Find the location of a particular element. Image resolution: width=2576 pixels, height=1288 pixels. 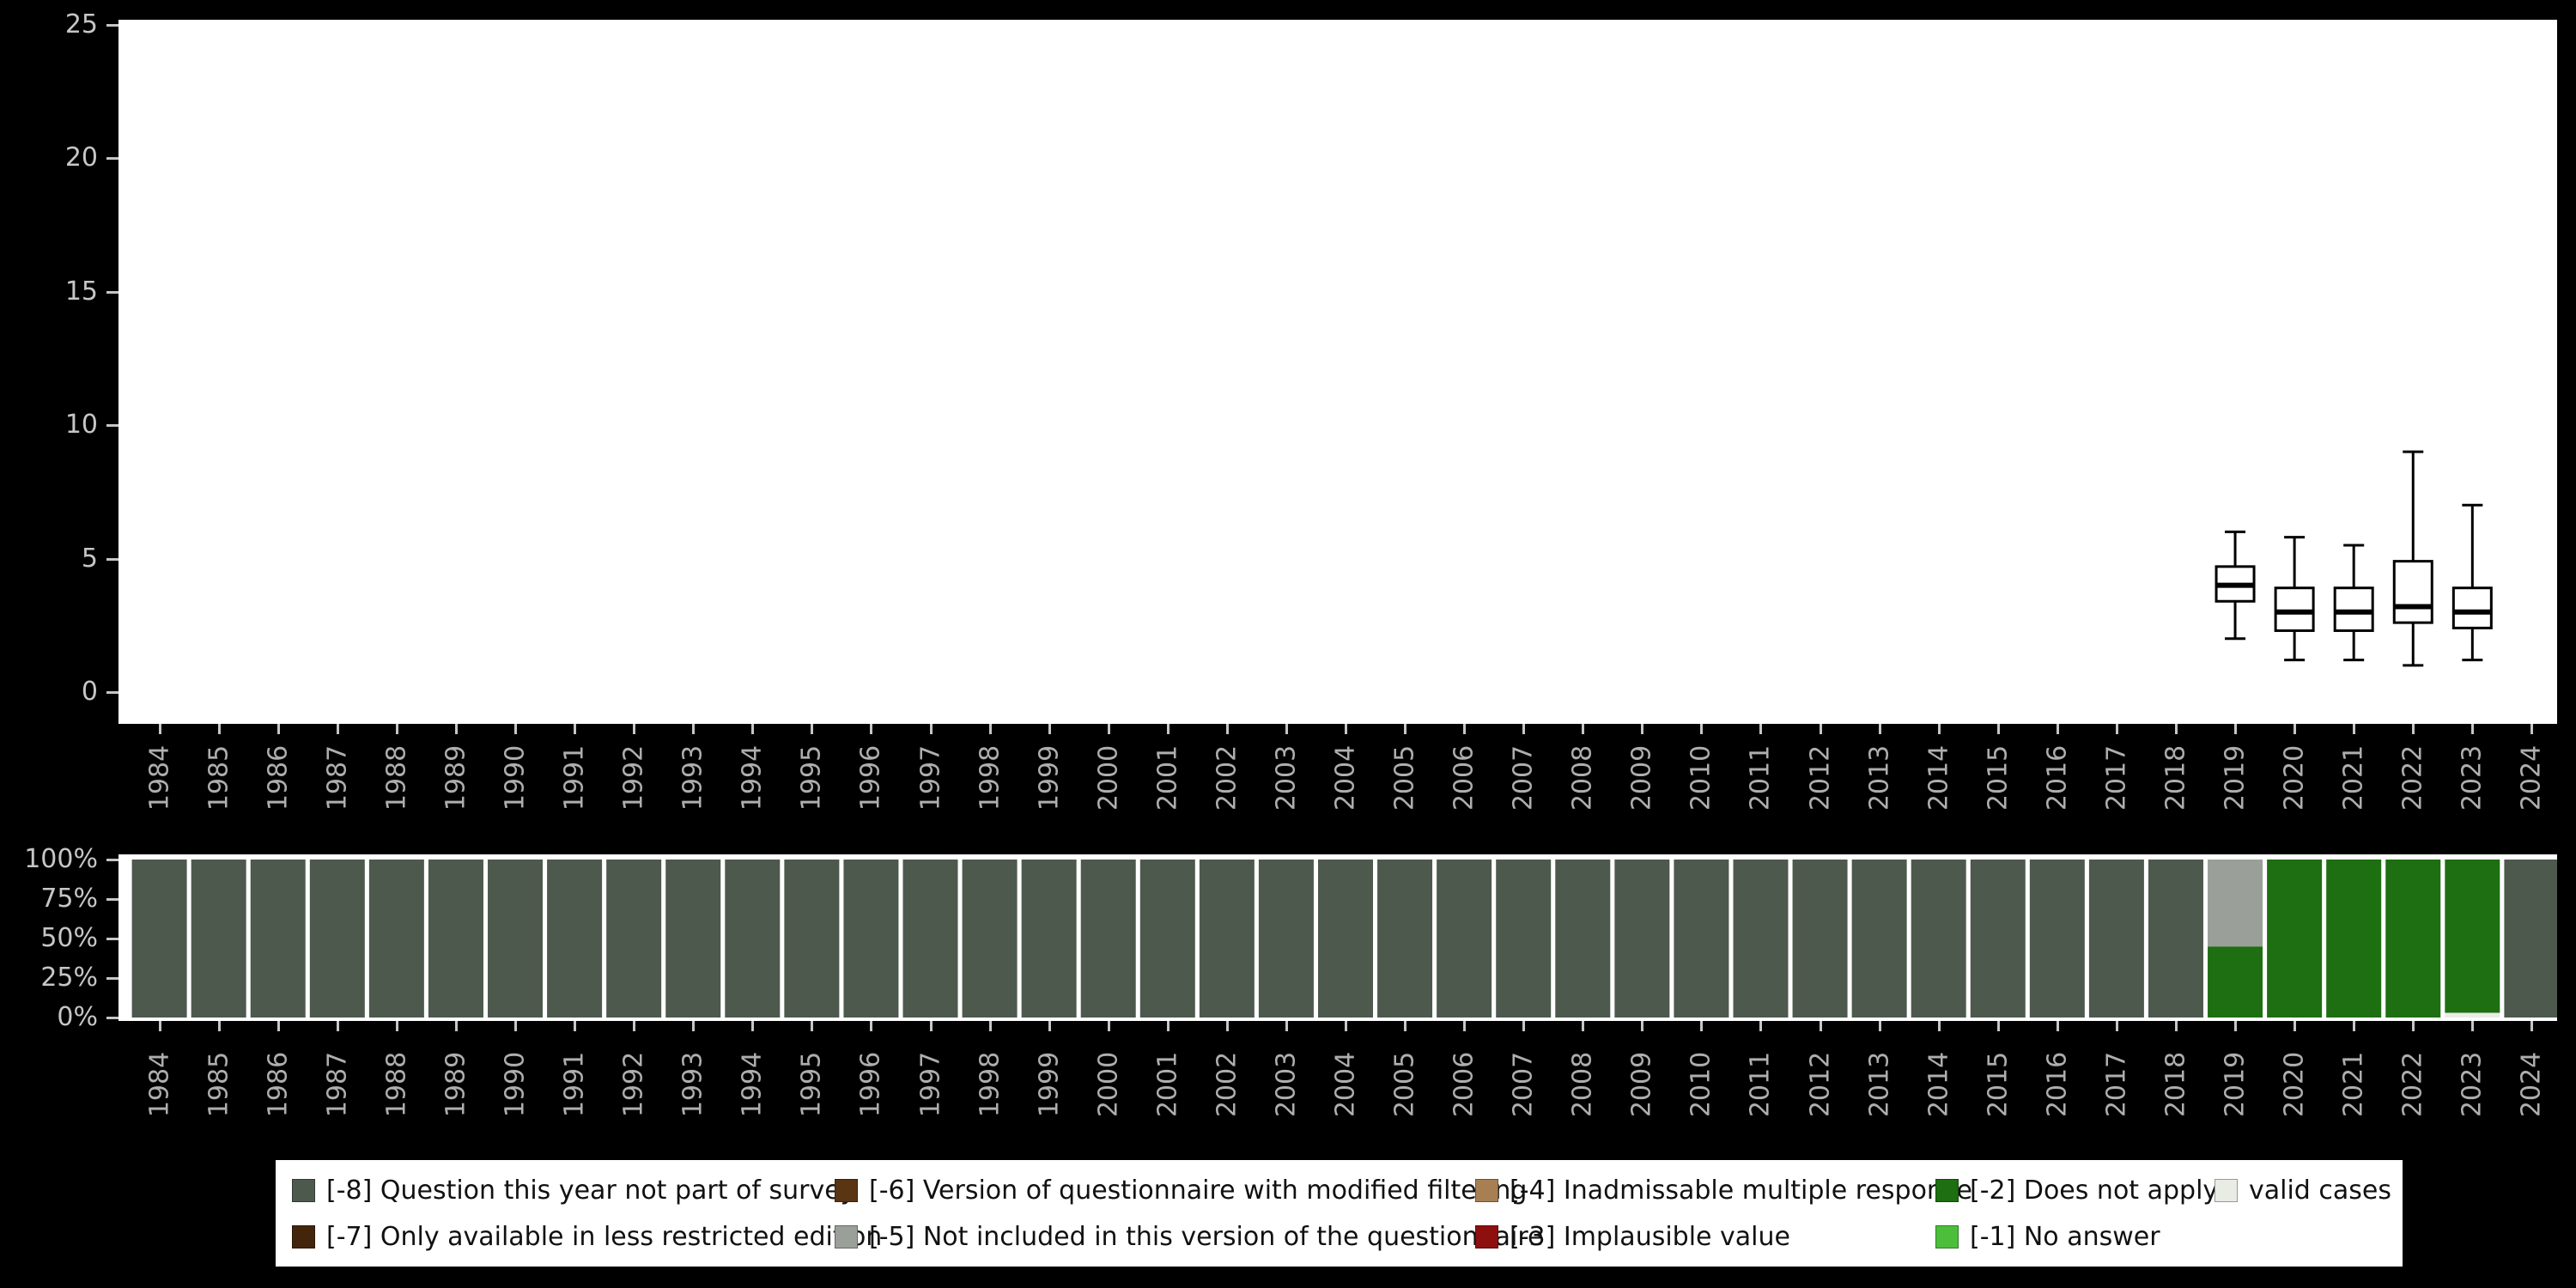

boxplot-2019 is located at coordinates (2236, 585).